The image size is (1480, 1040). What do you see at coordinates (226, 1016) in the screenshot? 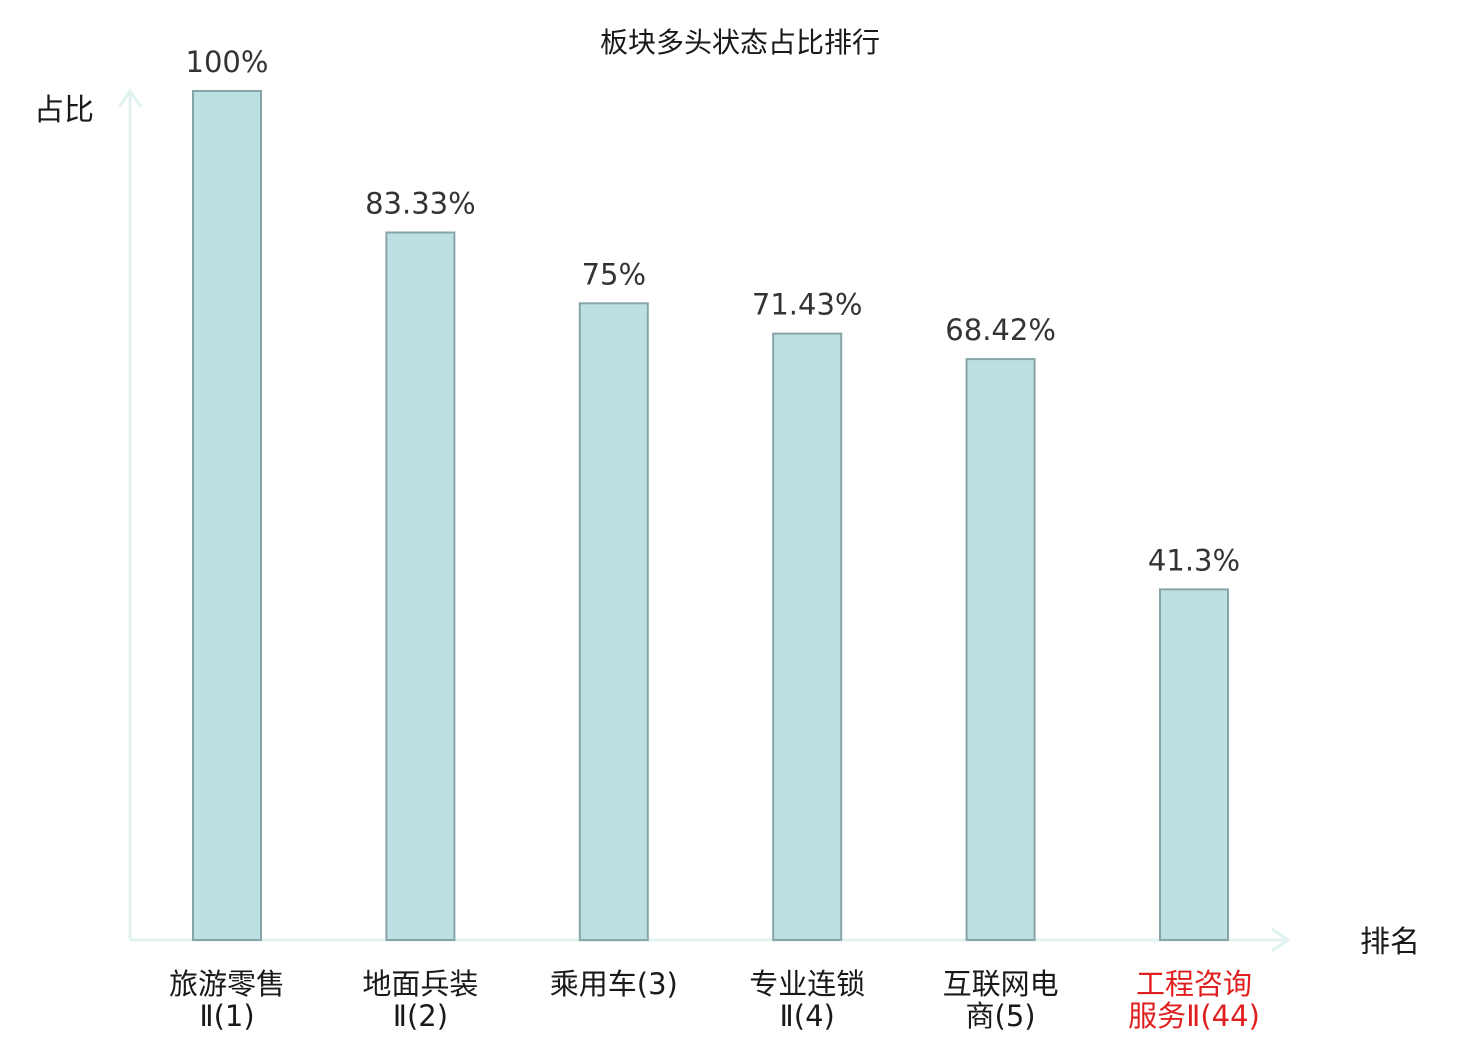
I see `category-tick-label: Ⅱ(1)` at bounding box center [226, 1016].